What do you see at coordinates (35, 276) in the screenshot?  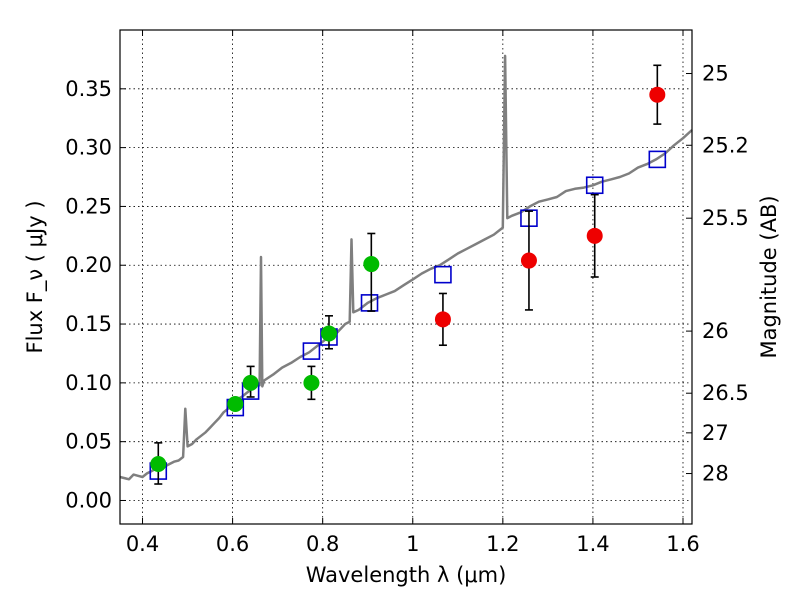 I see `y-axis-label: Flux F_ν ( μJy )` at bounding box center [35, 276].